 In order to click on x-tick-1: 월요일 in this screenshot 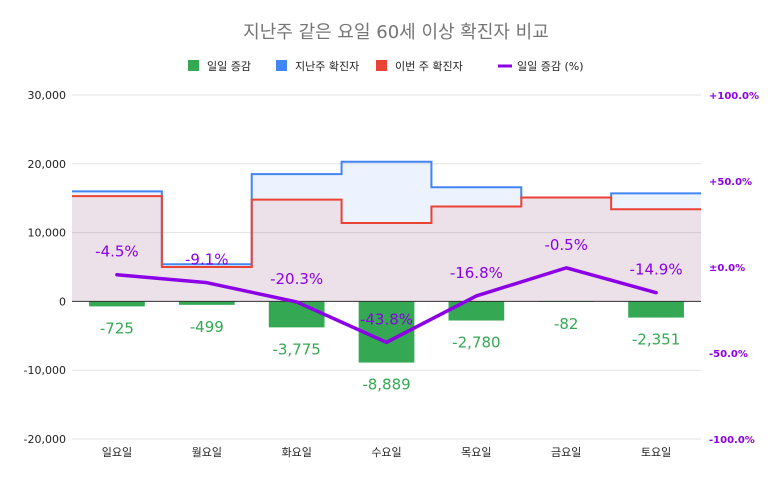, I will do `click(207, 452)`.